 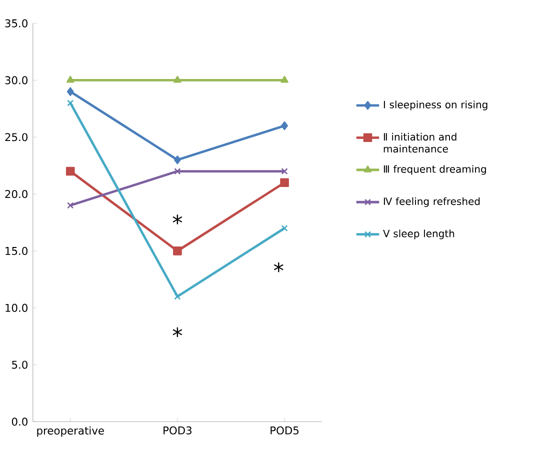 I want to click on legend-label: Ⅱ initiation and maintenance, so click(x=420, y=143).